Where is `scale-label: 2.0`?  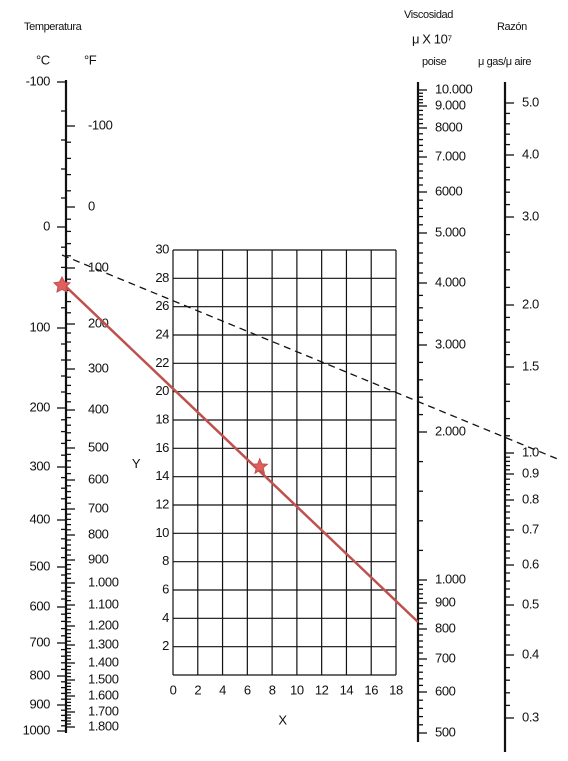
scale-label: 2.0 is located at coordinates (530, 303).